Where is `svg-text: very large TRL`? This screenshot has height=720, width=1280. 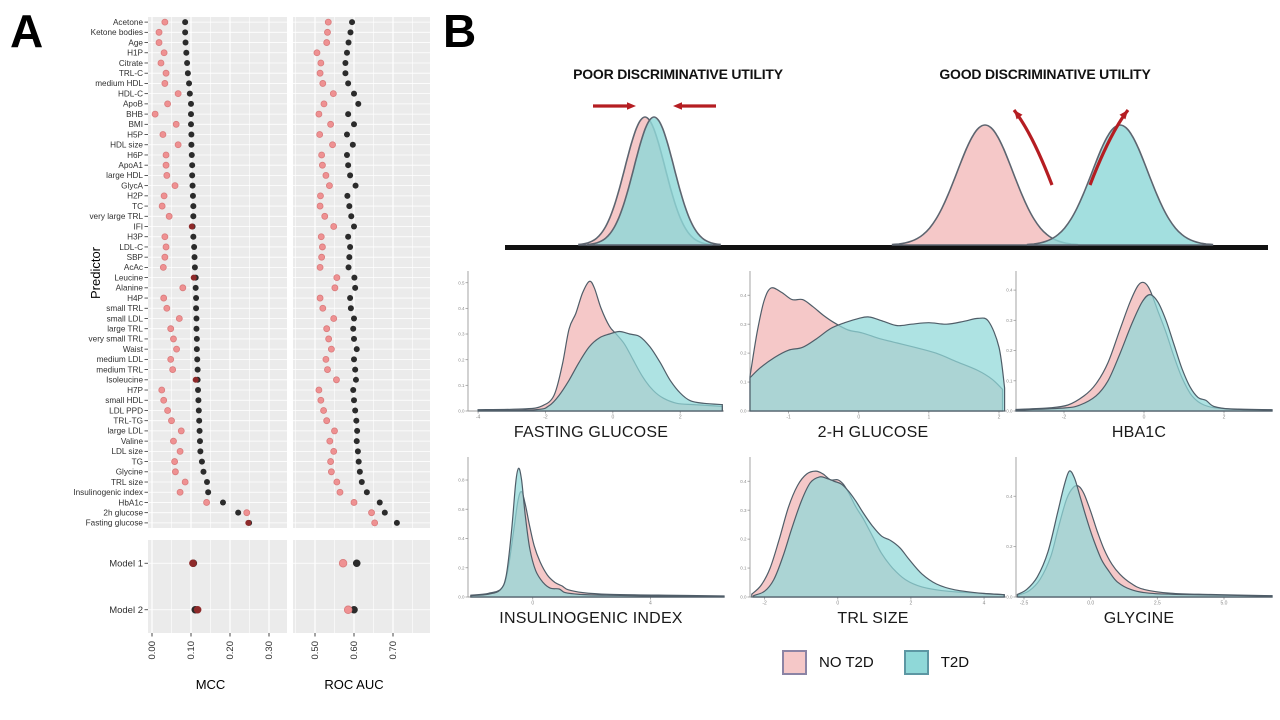
svg-text: very large TRL is located at coordinates (116, 216).